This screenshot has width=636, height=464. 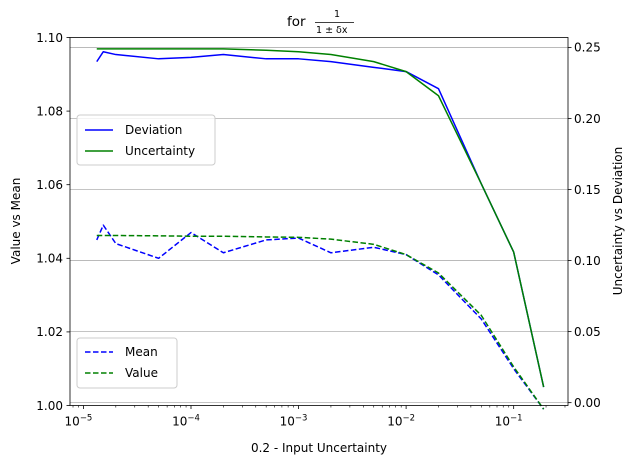 What do you see at coordinates (394, 422) in the screenshot?
I see `x-tick-base-3: 10` at bounding box center [394, 422].